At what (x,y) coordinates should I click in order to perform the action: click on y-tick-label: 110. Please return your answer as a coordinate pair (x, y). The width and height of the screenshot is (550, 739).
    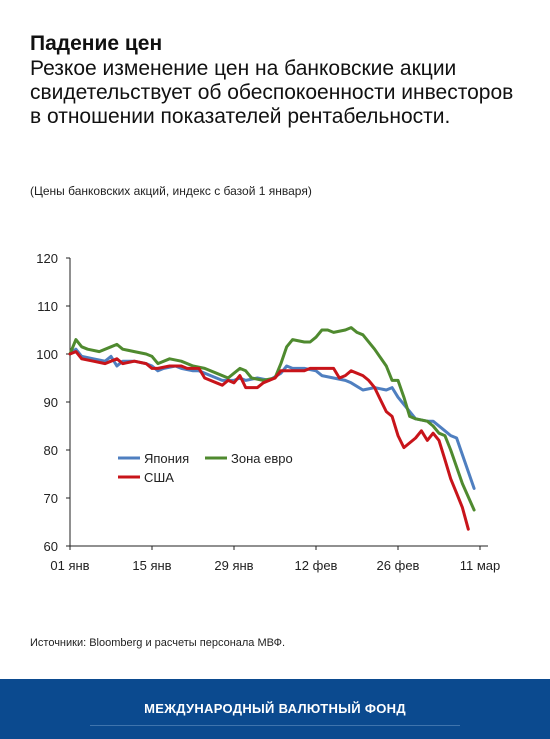
    Looking at the image, I should click on (47, 306).